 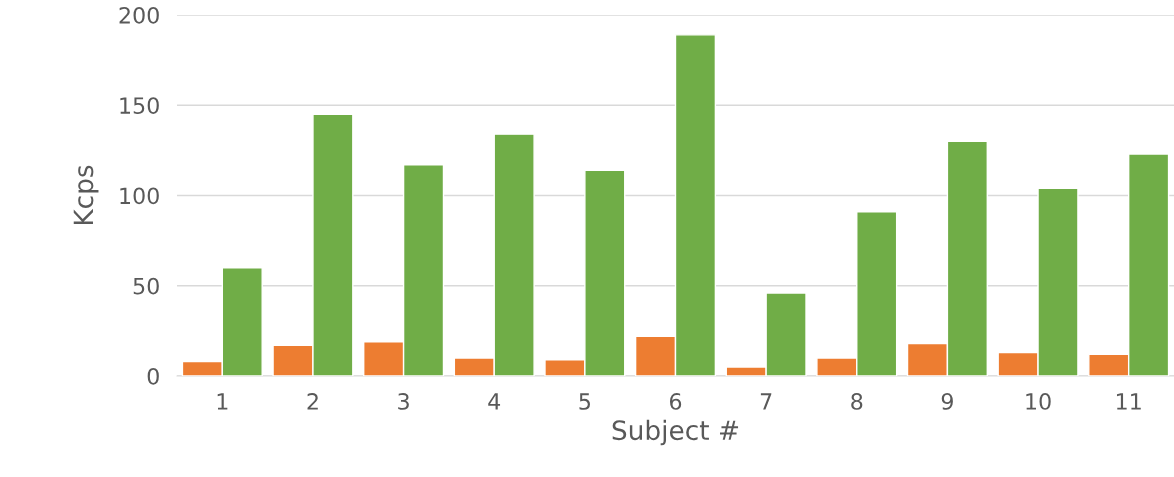 I want to click on x-tick-label: 8, so click(x=857, y=401).